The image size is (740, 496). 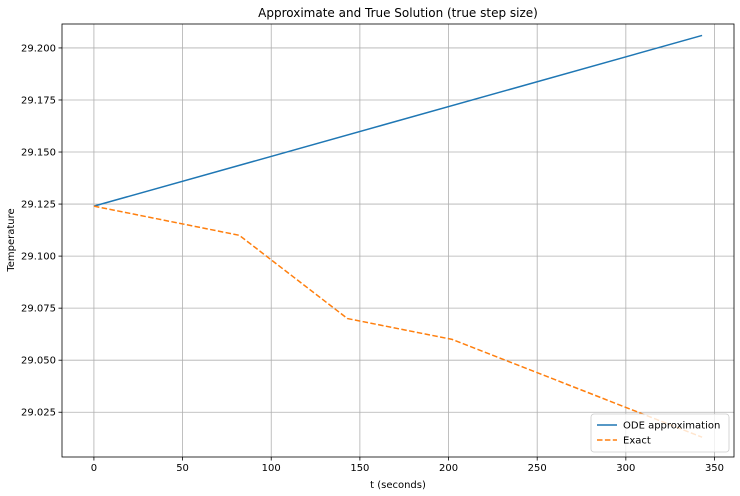 I want to click on x-axis-label: t (seconds), so click(x=398, y=485).